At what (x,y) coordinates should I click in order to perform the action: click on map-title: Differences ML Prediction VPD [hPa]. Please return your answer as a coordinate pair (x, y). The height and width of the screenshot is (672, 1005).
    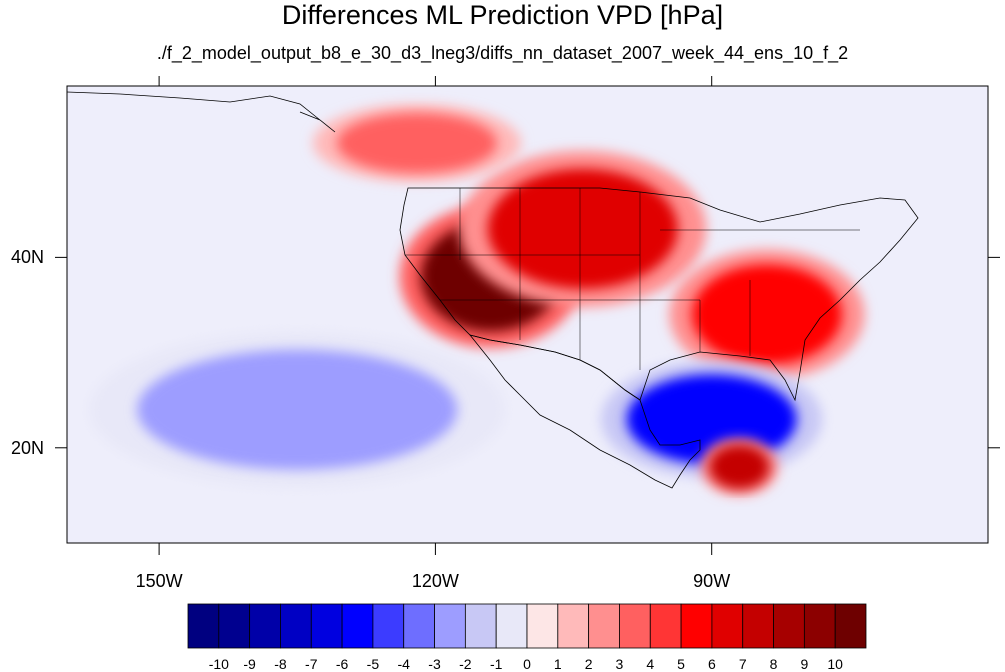
    Looking at the image, I should click on (502, 15).